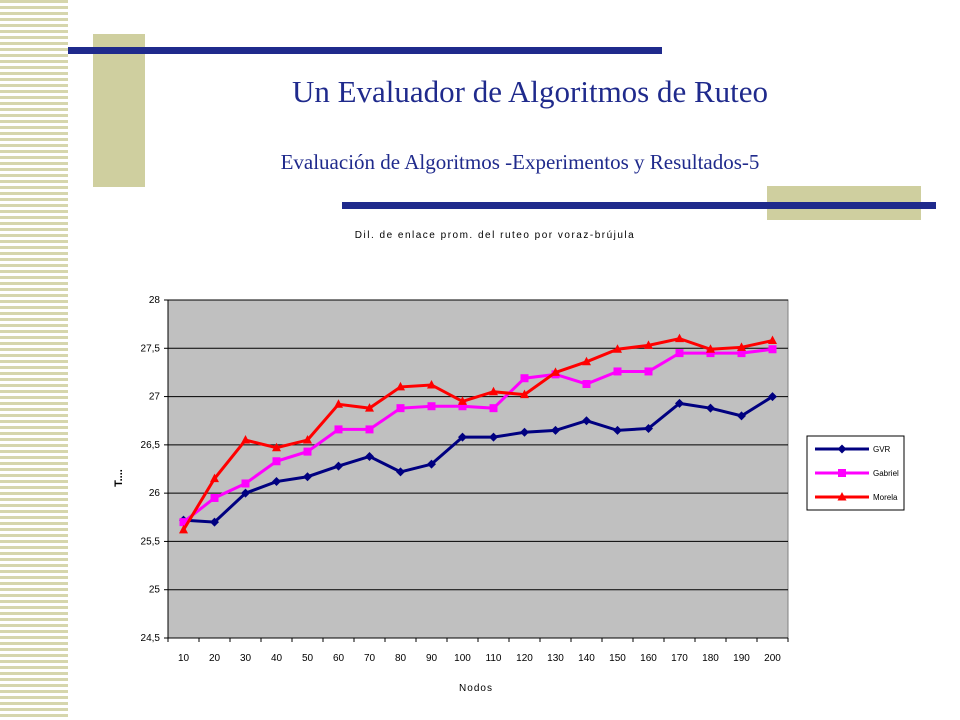 The image size is (960, 720). What do you see at coordinates (842, 473) in the screenshot?
I see `legend-marker-gabriel` at bounding box center [842, 473].